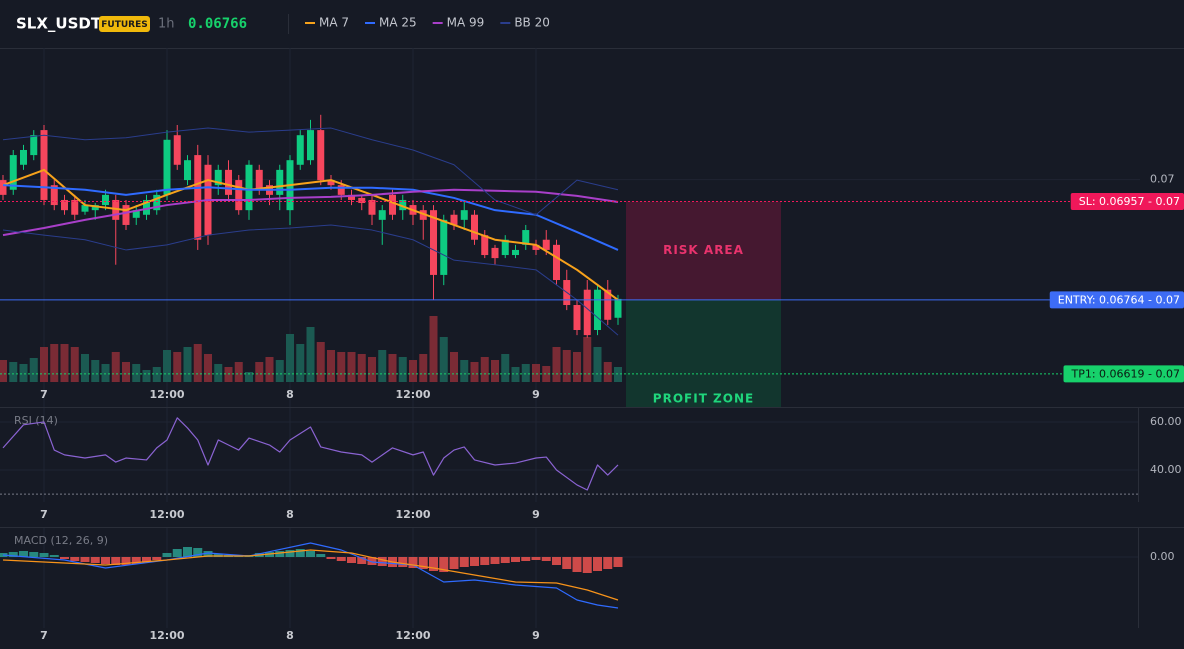 This screenshot has height=649, width=1184. What do you see at coordinates (1166, 469) in the screenshot?
I see `y-tick-label: 40.00` at bounding box center [1166, 469].